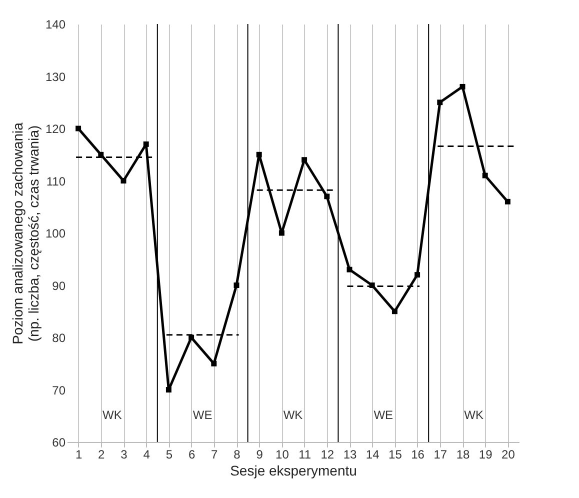  I want to click on x-axis-title: Sesje eksperymentu, so click(293, 470).